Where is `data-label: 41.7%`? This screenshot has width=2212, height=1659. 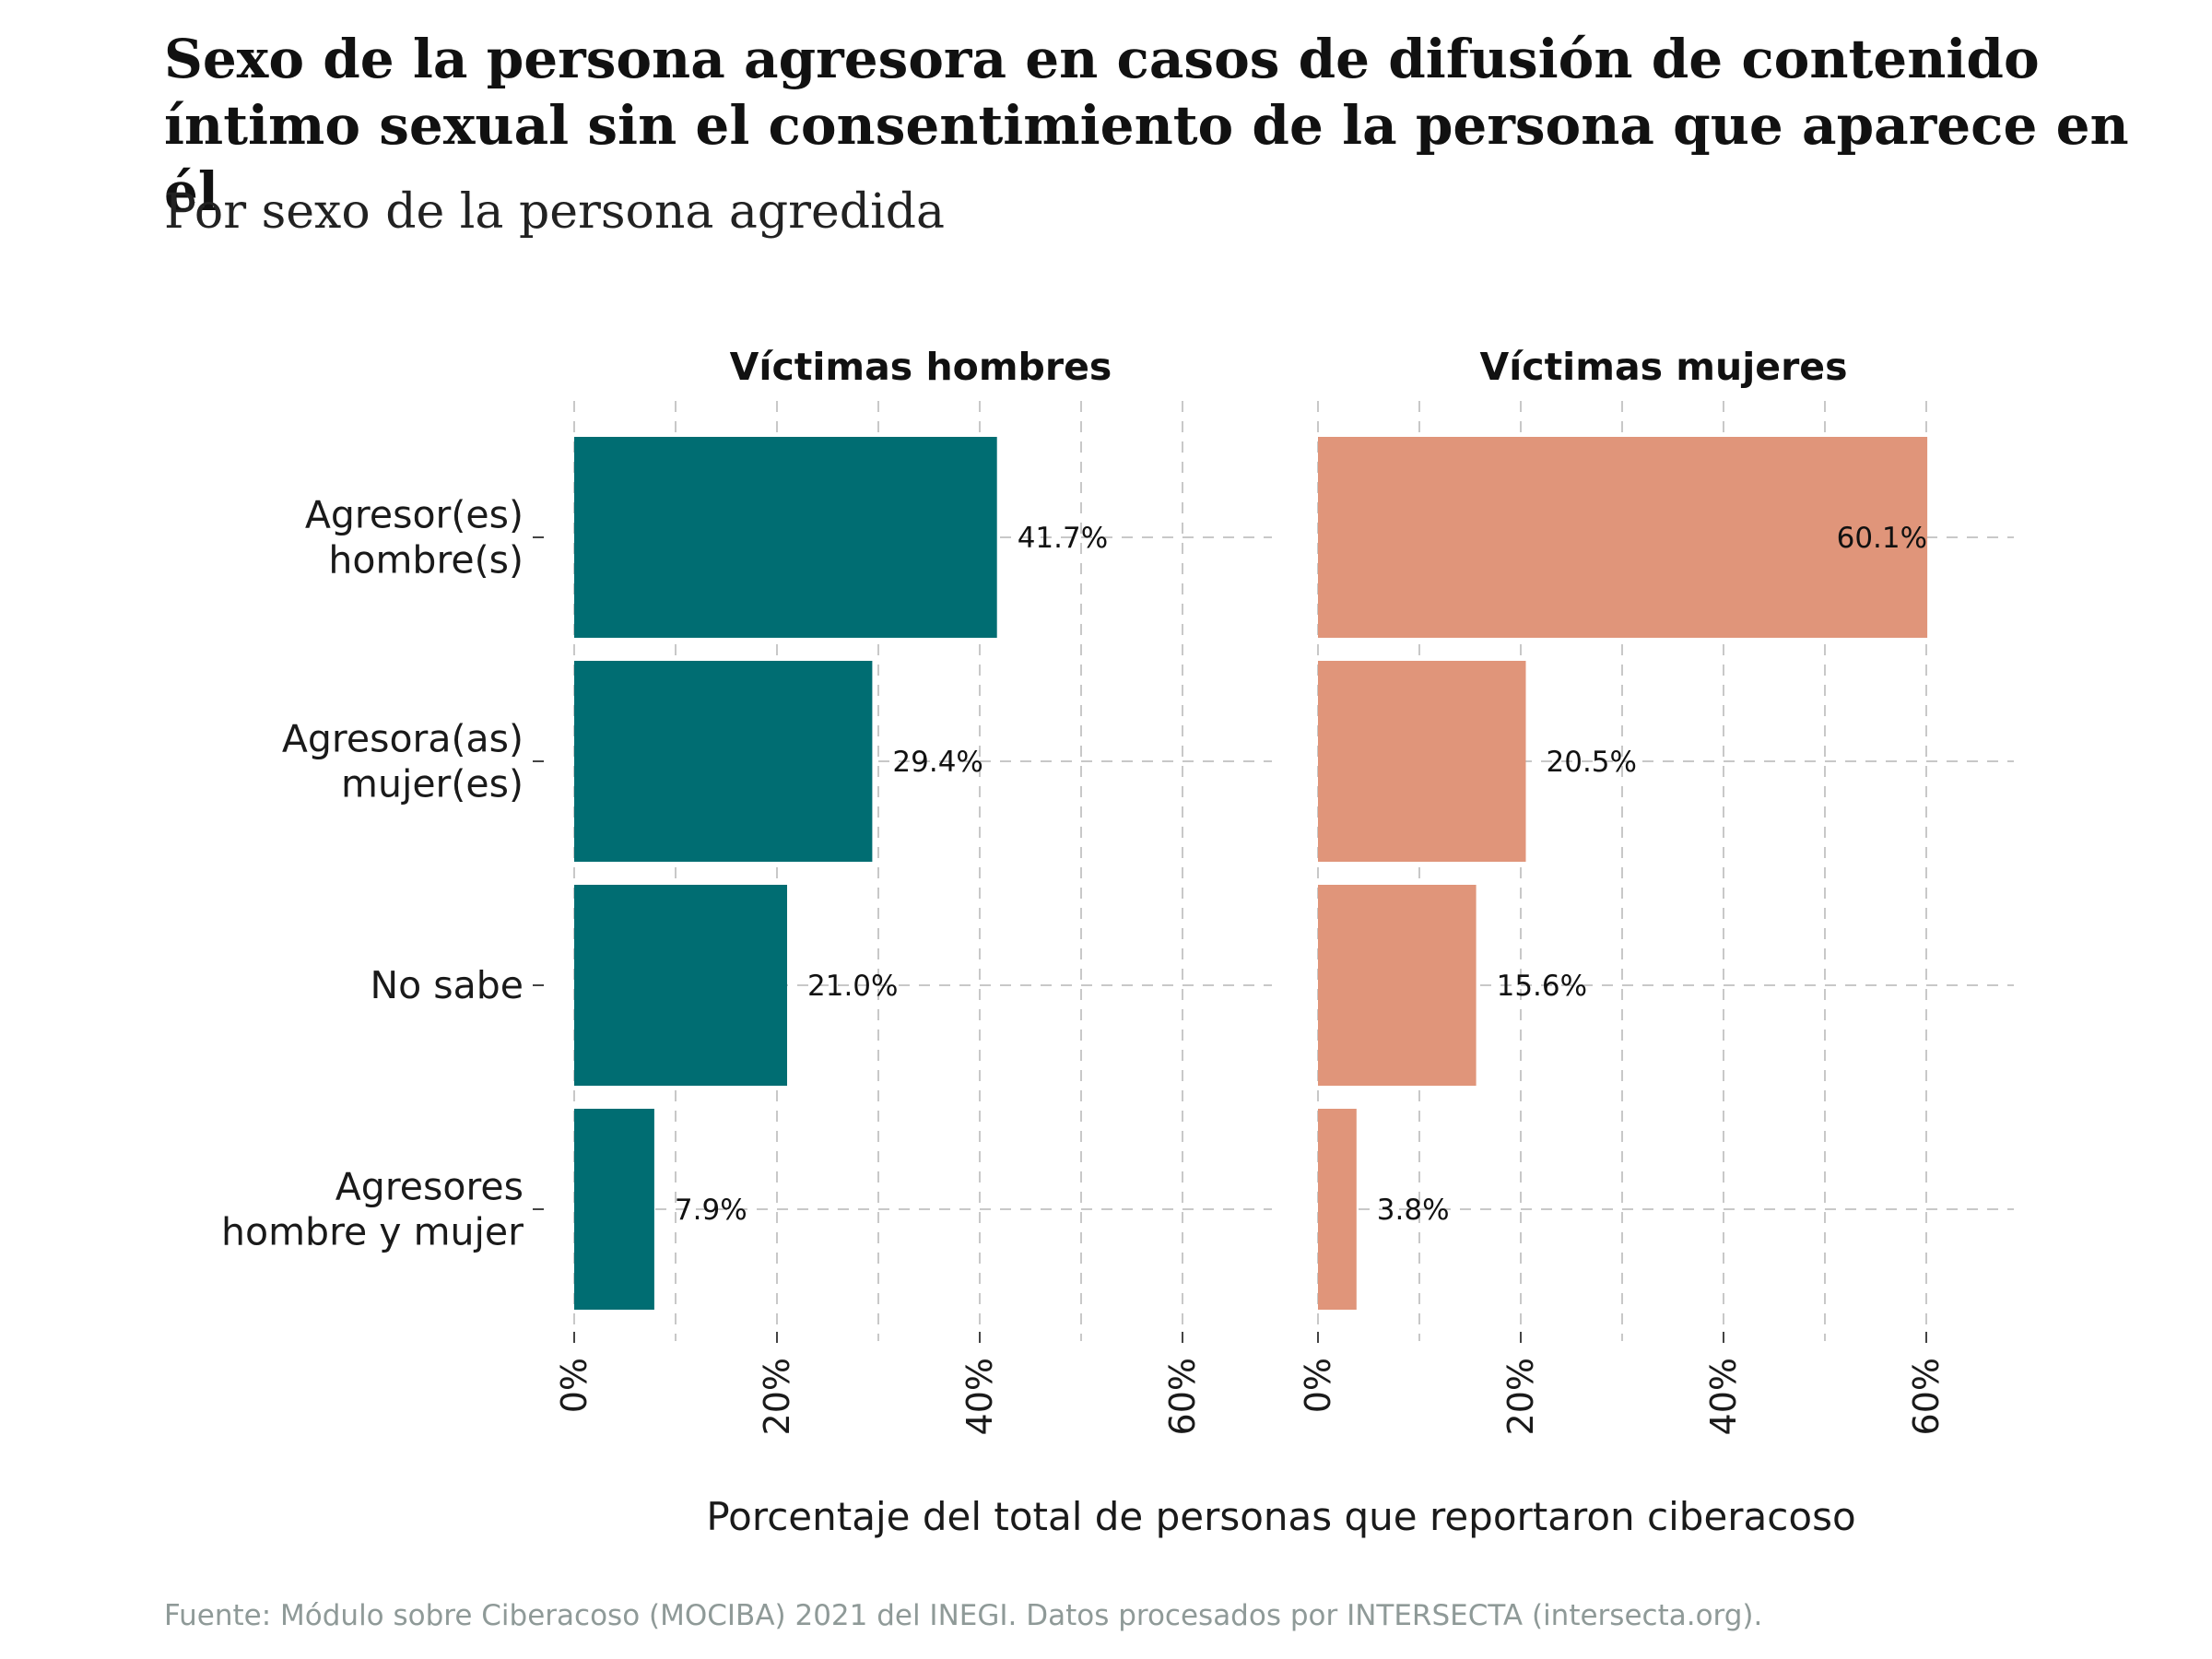
data-label: 41.7% is located at coordinates (1063, 538).